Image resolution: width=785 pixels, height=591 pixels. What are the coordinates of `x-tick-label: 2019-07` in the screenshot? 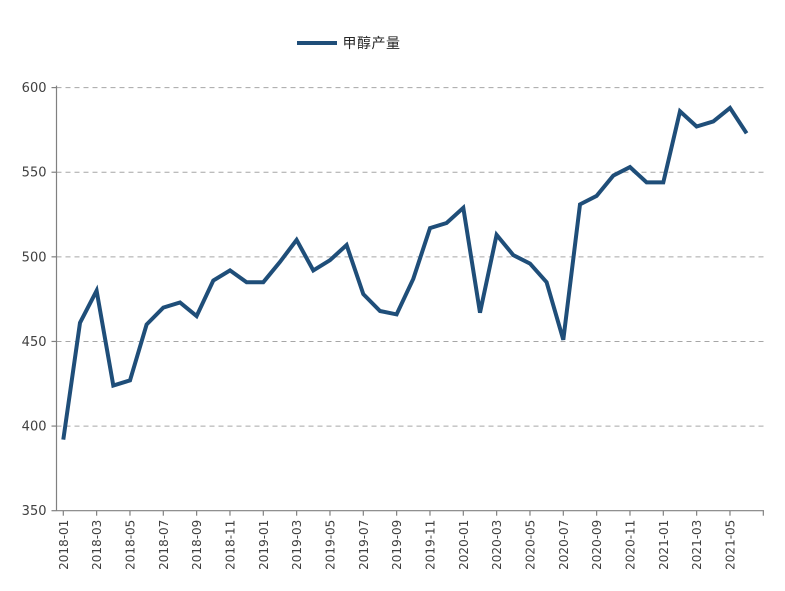 It's located at (364, 545).